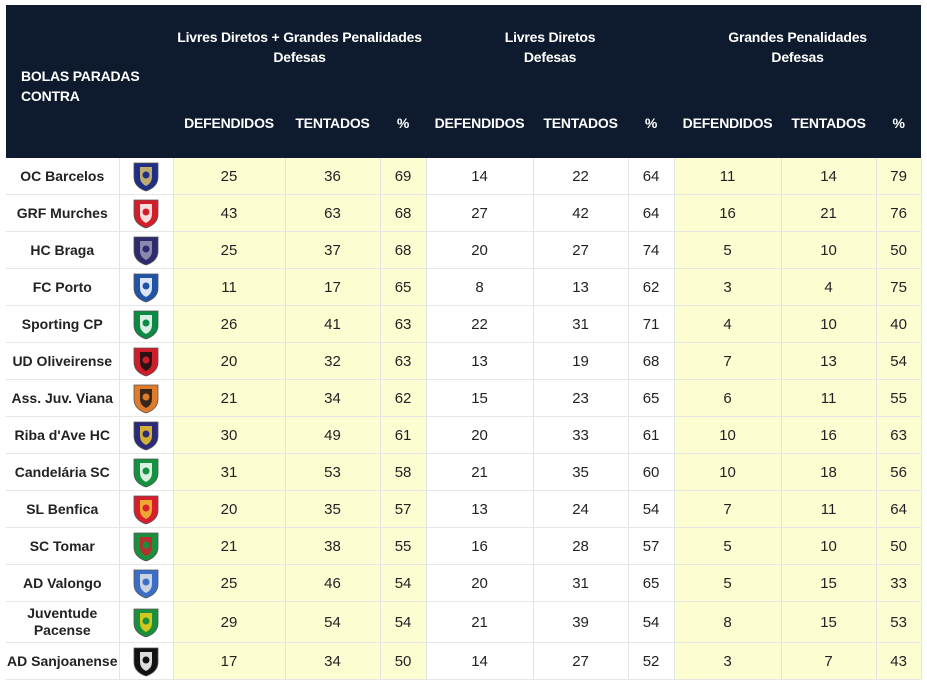  I want to click on total-defendidos-value: 43, so click(229, 213).